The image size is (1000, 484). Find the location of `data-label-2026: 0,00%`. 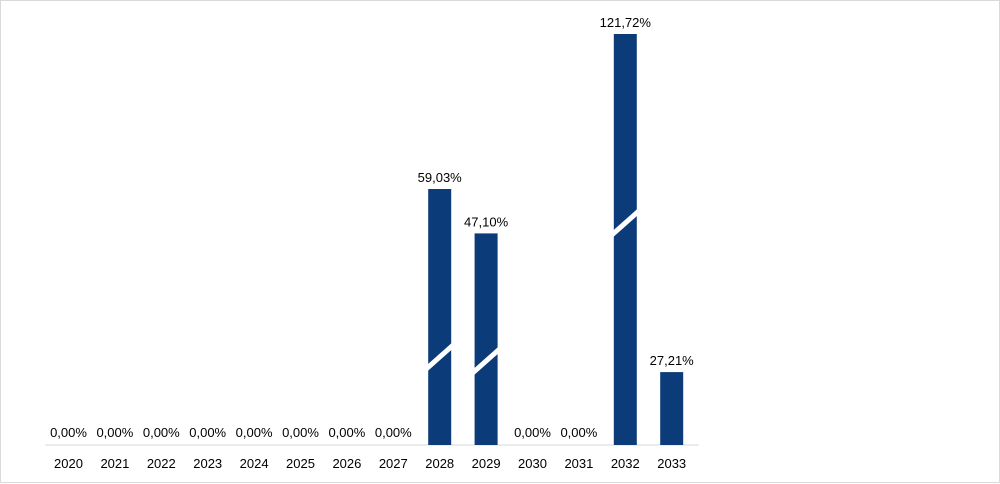

data-label-2026: 0,00% is located at coordinates (346, 432).